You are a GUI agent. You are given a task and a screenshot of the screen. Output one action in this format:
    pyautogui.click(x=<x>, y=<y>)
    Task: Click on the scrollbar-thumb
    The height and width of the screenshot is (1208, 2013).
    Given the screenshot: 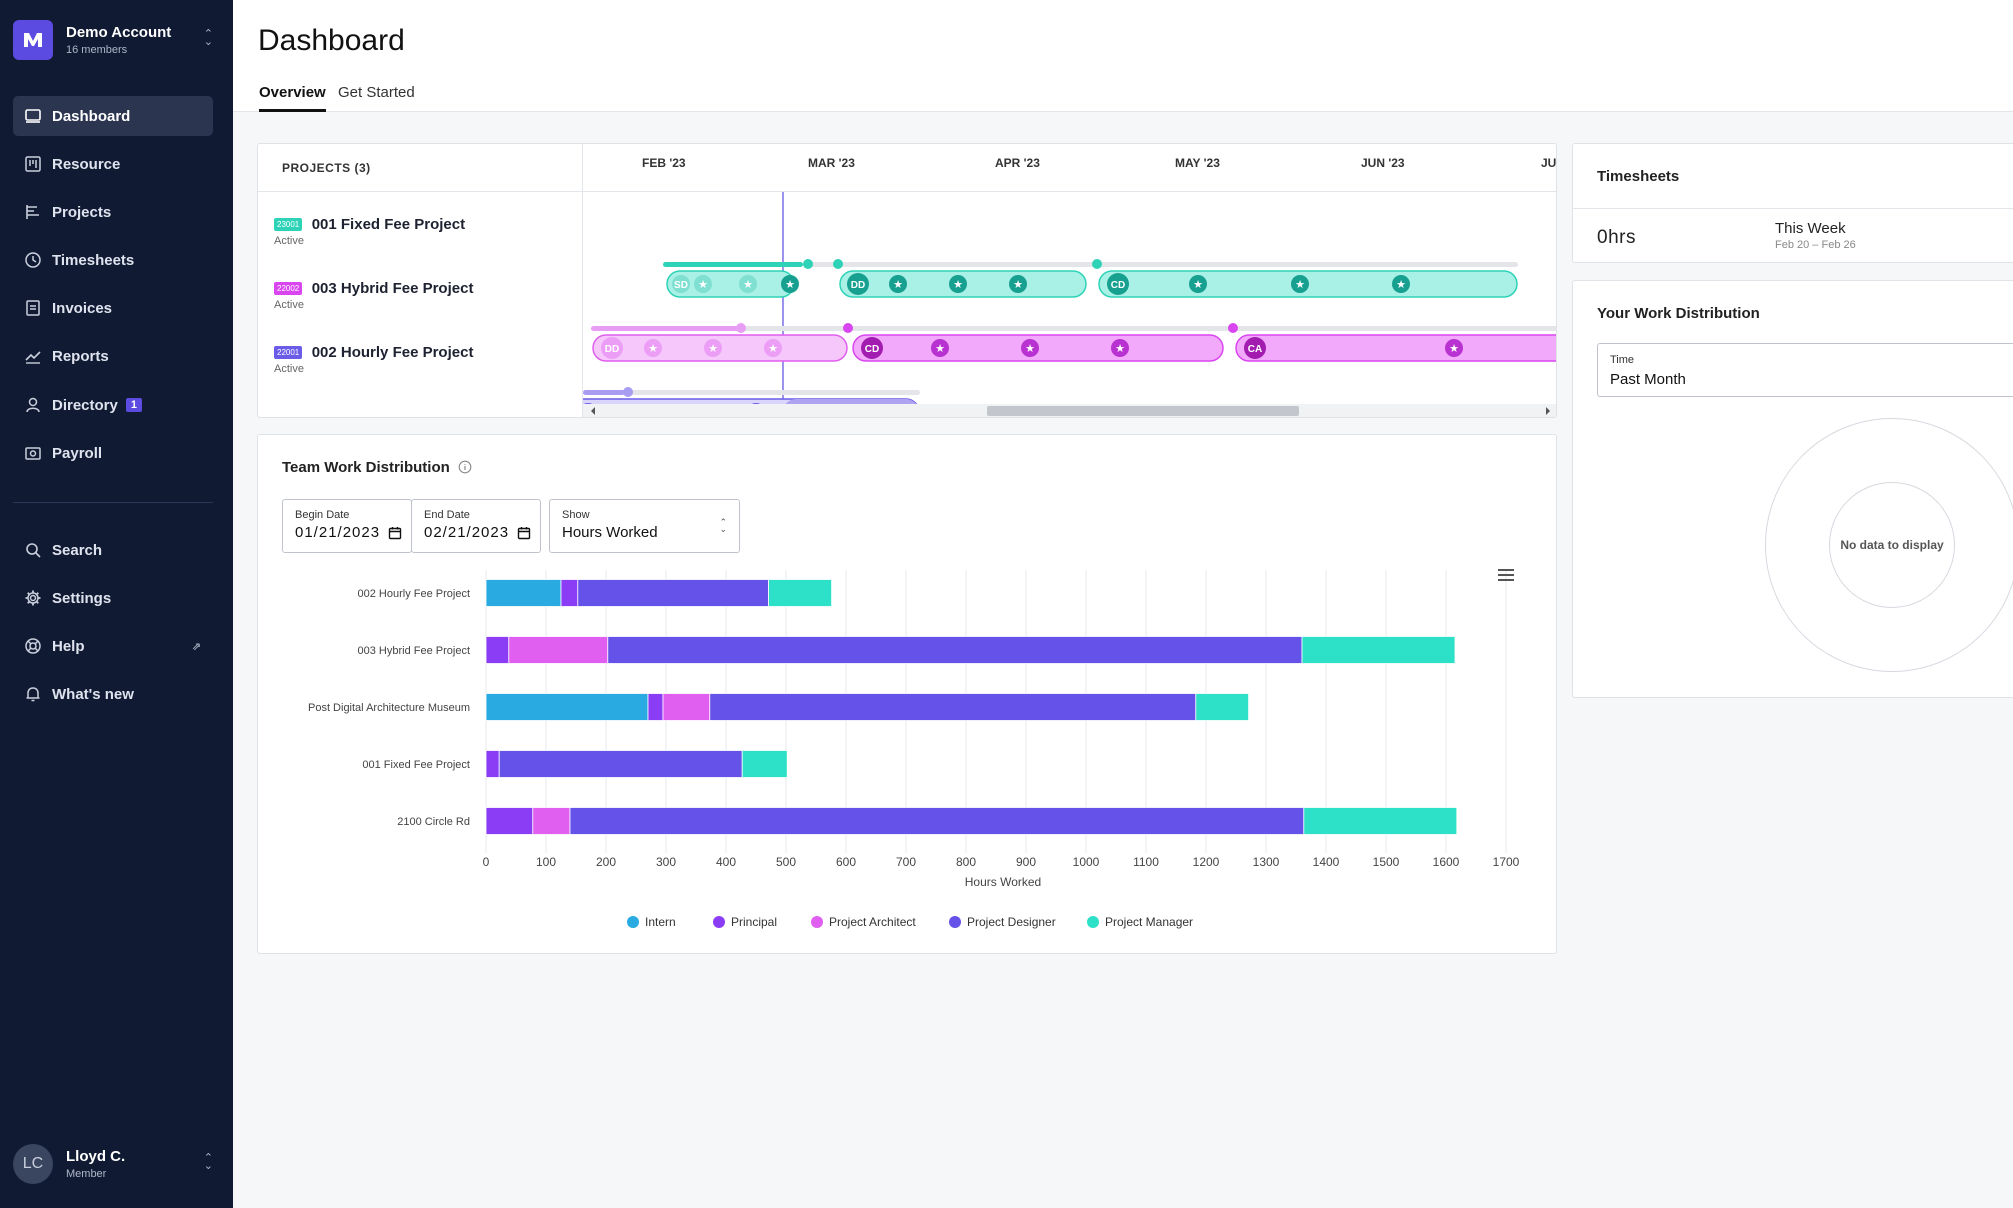 What is the action you would take?
    pyautogui.click(x=1143, y=411)
    